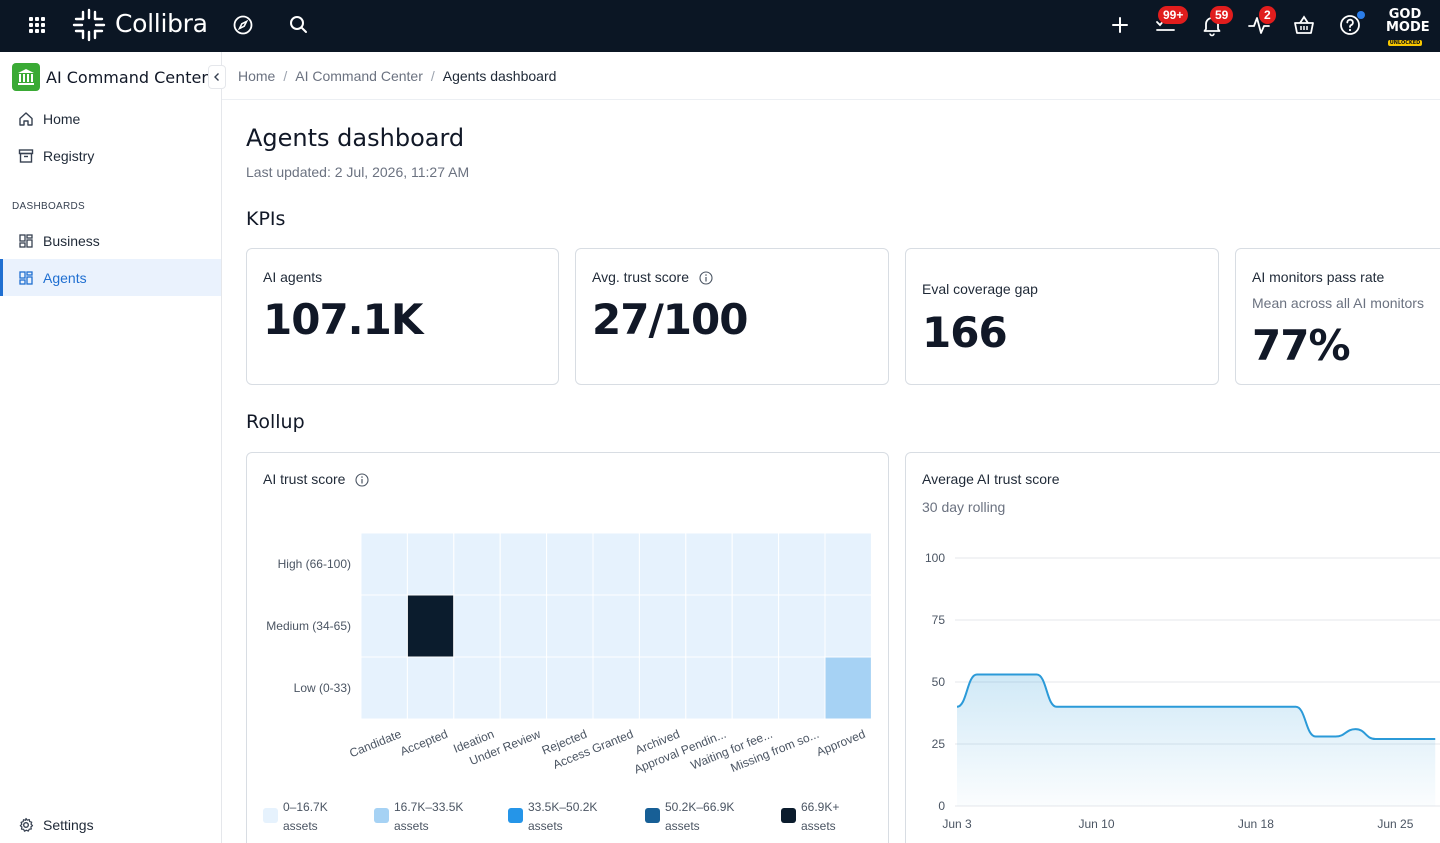 Image resolution: width=1440 pixels, height=843 pixels. I want to click on legend-range: 16.7K–33.5K, so click(429, 807).